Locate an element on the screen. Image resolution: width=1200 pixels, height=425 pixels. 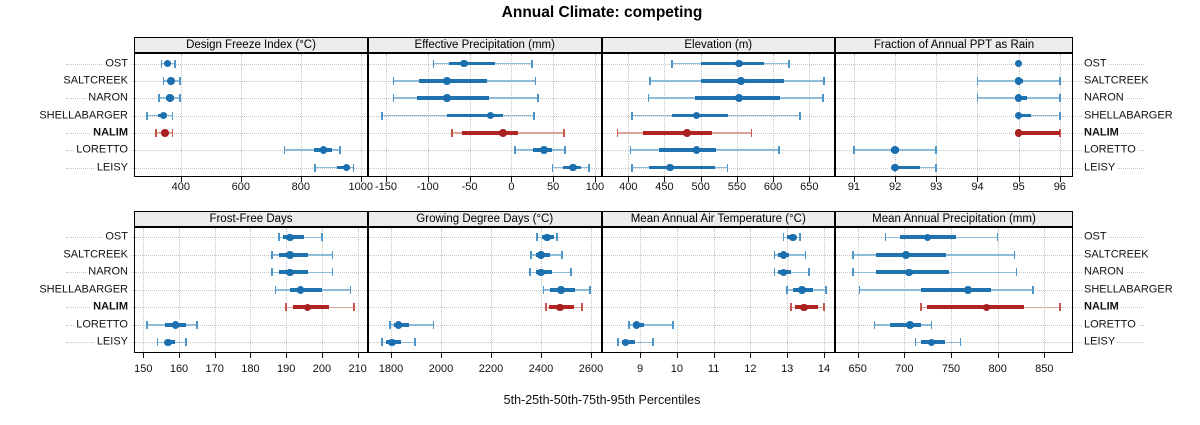
x-tick-label: 1800 is located at coordinates (391, 369).